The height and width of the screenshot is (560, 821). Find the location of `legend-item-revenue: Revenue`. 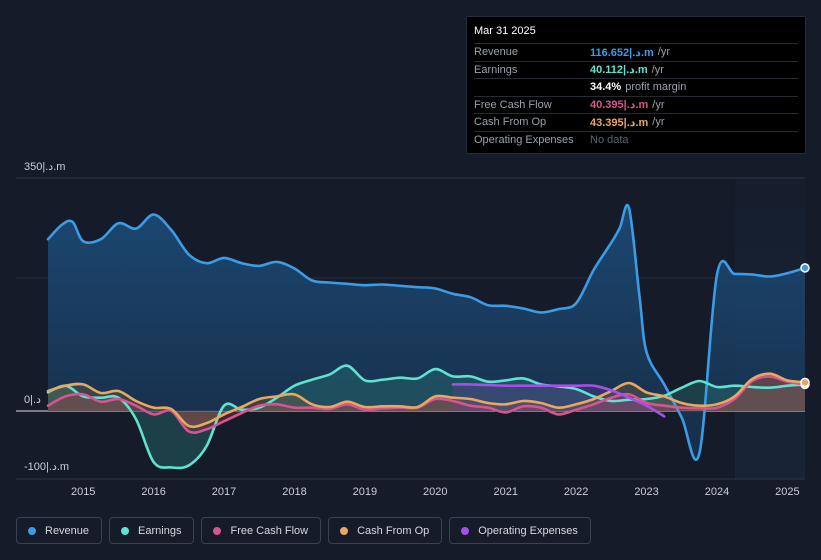

legend-item-revenue: Revenue is located at coordinates (59, 530).